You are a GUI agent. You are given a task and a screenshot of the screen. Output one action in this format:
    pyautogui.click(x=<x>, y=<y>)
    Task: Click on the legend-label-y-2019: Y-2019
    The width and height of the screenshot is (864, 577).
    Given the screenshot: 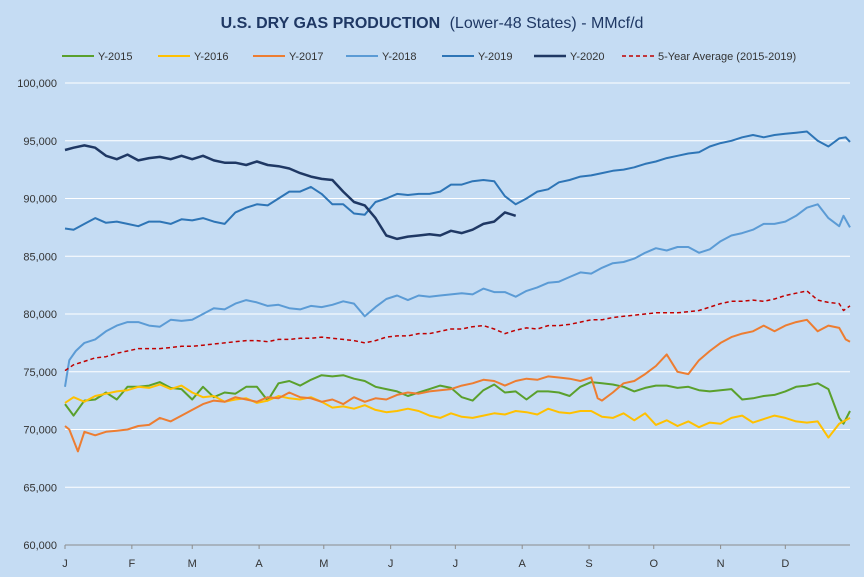 What is the action you would take?
    pyautogui.click(x=495, y=57)
    